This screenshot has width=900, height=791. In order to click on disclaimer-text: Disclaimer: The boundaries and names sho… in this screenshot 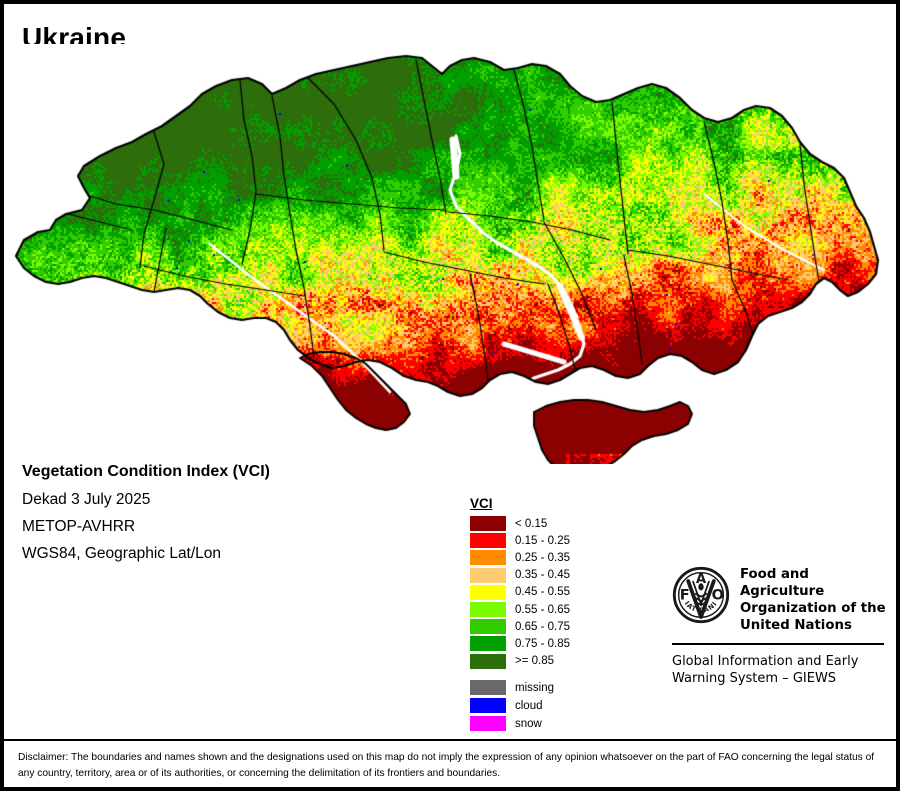, I will do `click(446, 765)`.